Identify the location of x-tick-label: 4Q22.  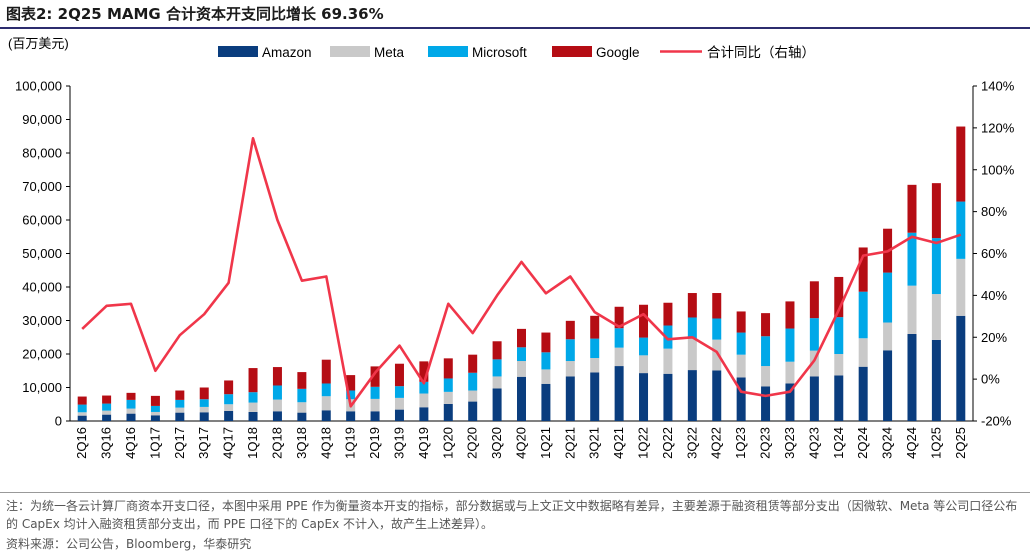
(716, 443).